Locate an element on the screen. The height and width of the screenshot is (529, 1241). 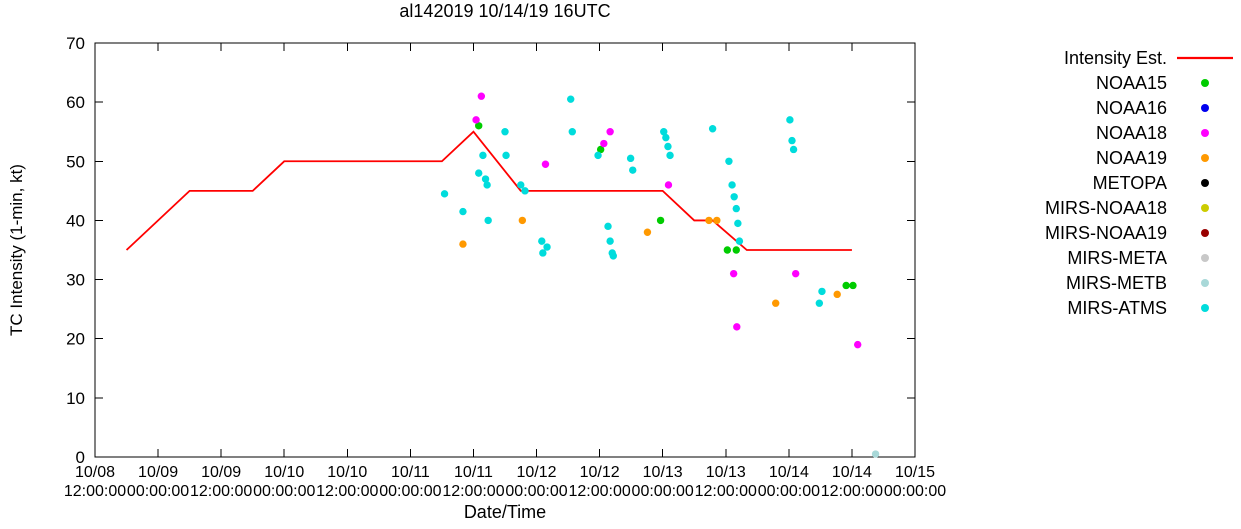
legend-label: MIRS-NOAA18 is located at coordinates (1106, 208).